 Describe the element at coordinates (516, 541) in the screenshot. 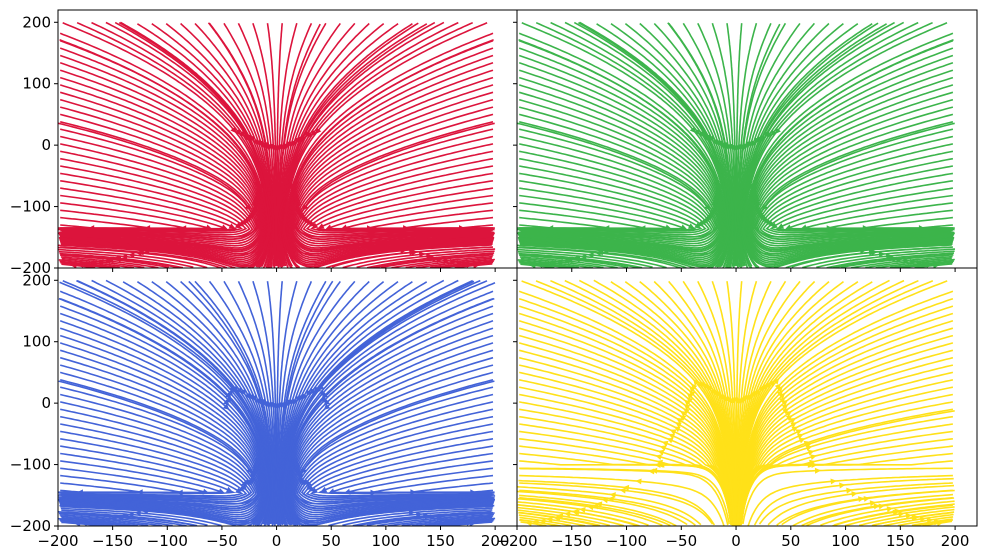

I see `x-tick-label: −200` at that location.